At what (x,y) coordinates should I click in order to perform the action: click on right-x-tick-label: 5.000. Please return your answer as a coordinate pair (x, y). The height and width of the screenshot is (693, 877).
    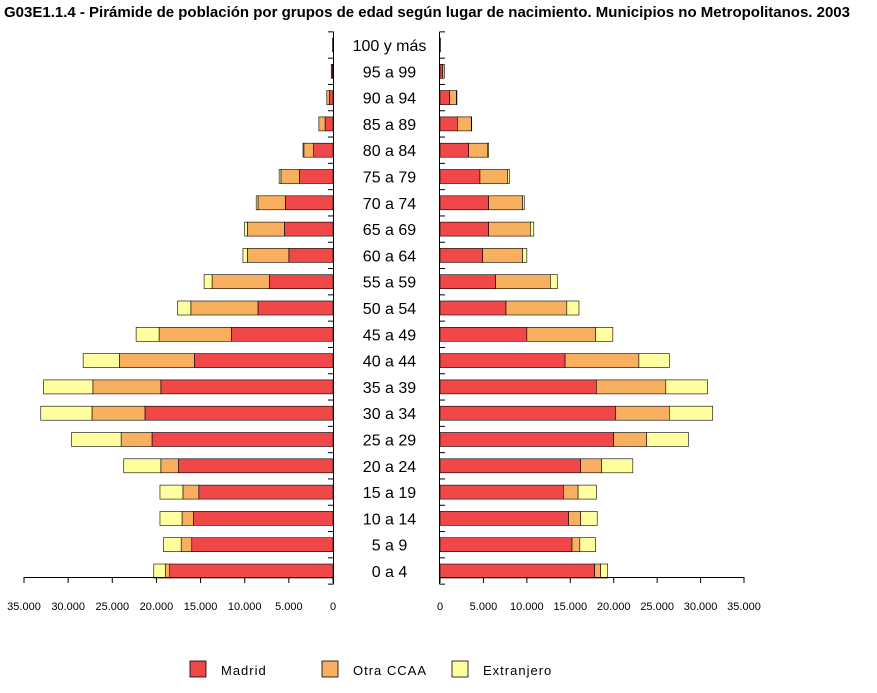
    Looking at the image, I should click on (484, 607).